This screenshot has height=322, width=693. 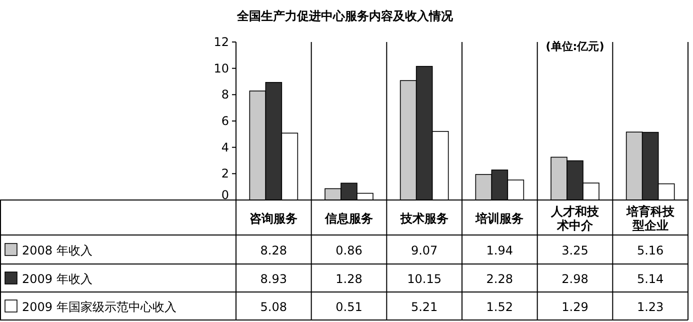 I want to click on y-tick-label: 2, so click(x=225, y=173).